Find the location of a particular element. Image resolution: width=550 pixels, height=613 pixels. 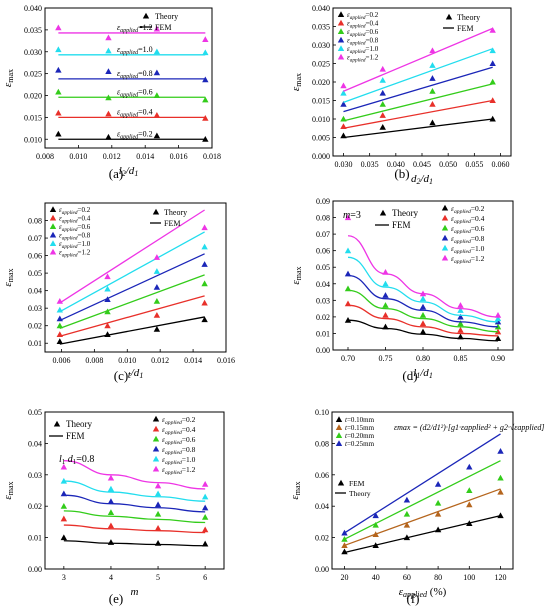

y-tick-label-c: 0.06 is located at coordinates (35, 256).